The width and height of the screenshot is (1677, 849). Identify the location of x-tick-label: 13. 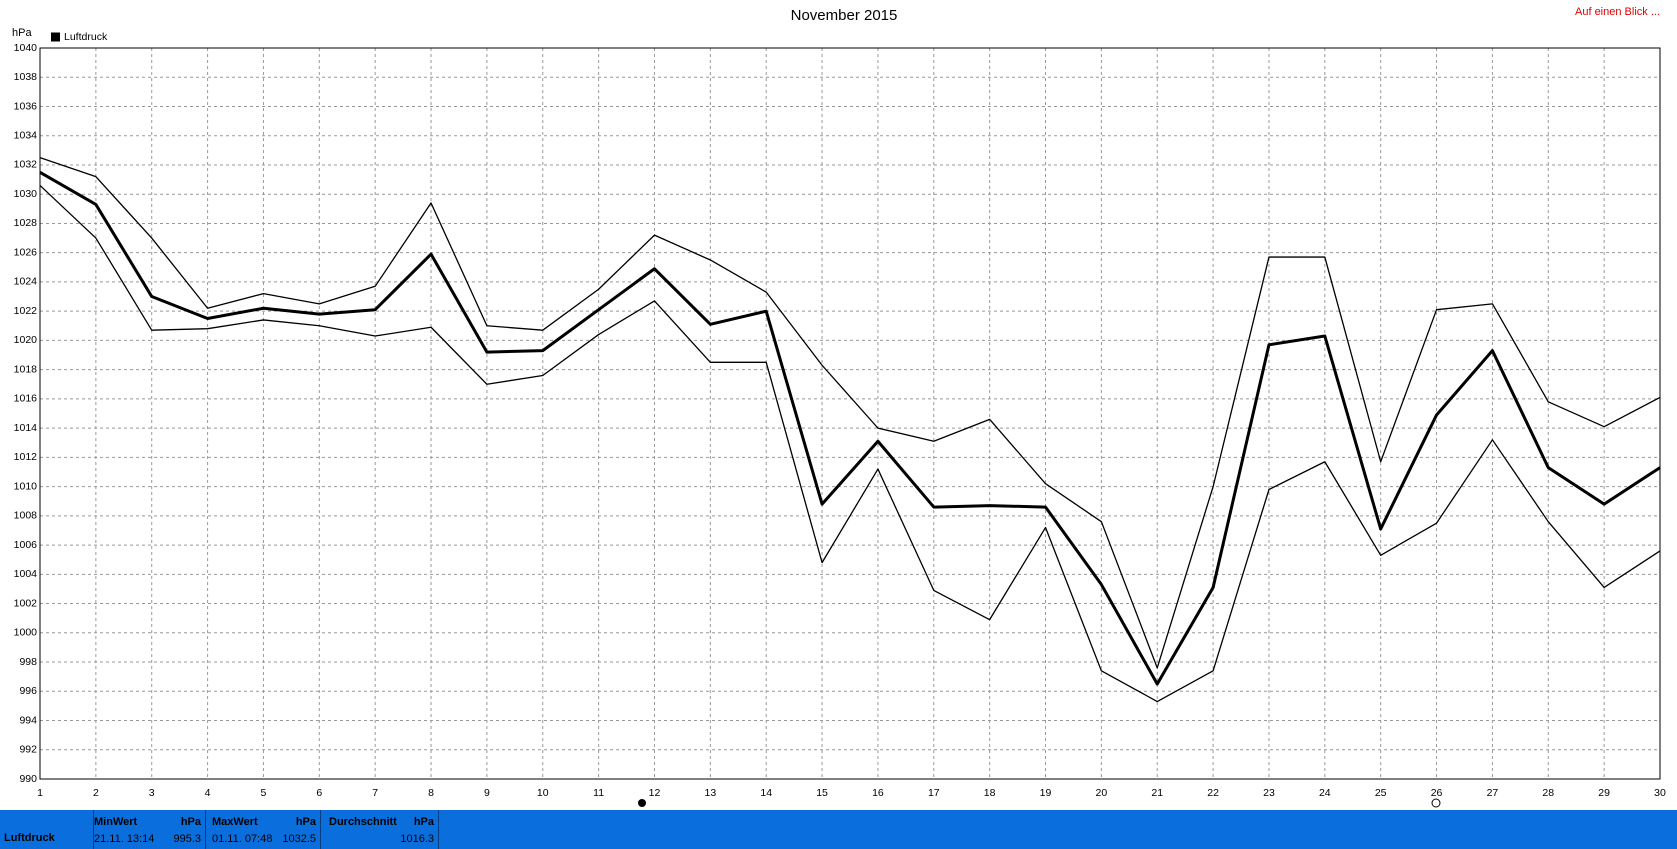
(711, 793).